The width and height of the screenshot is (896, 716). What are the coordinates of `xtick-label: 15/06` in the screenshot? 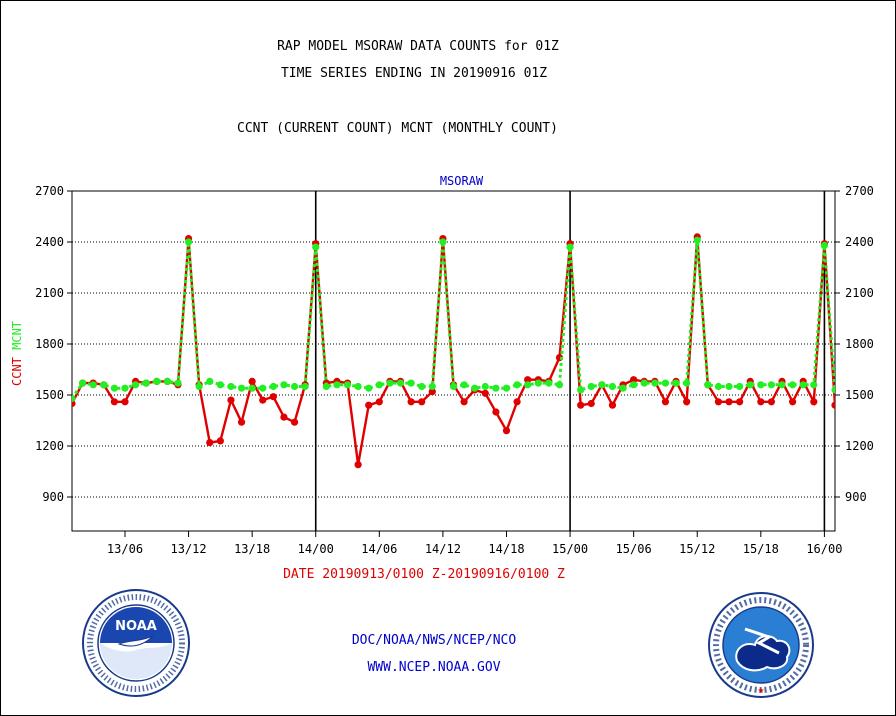 It's located at (634, 549).